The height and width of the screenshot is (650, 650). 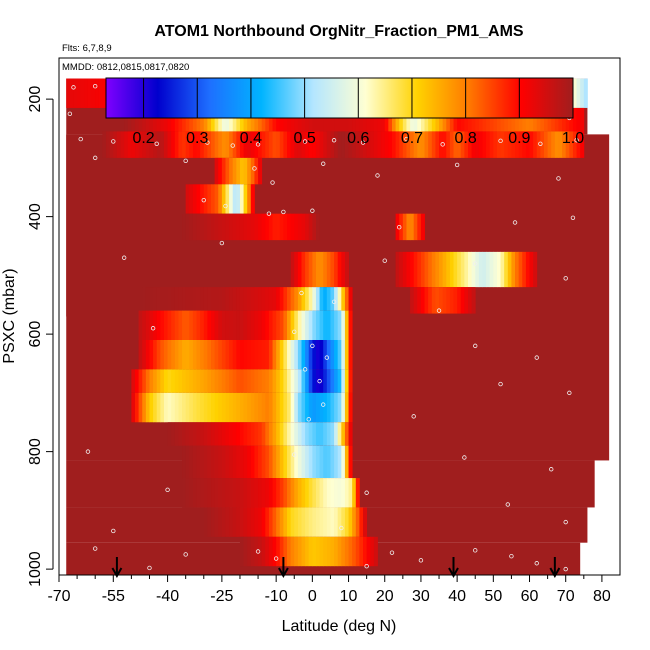 I want to click on x-axis: -70 -55 -40 -25 -10 0 10 20 30 40 50 60 70 80, so click(x=329, y=590).